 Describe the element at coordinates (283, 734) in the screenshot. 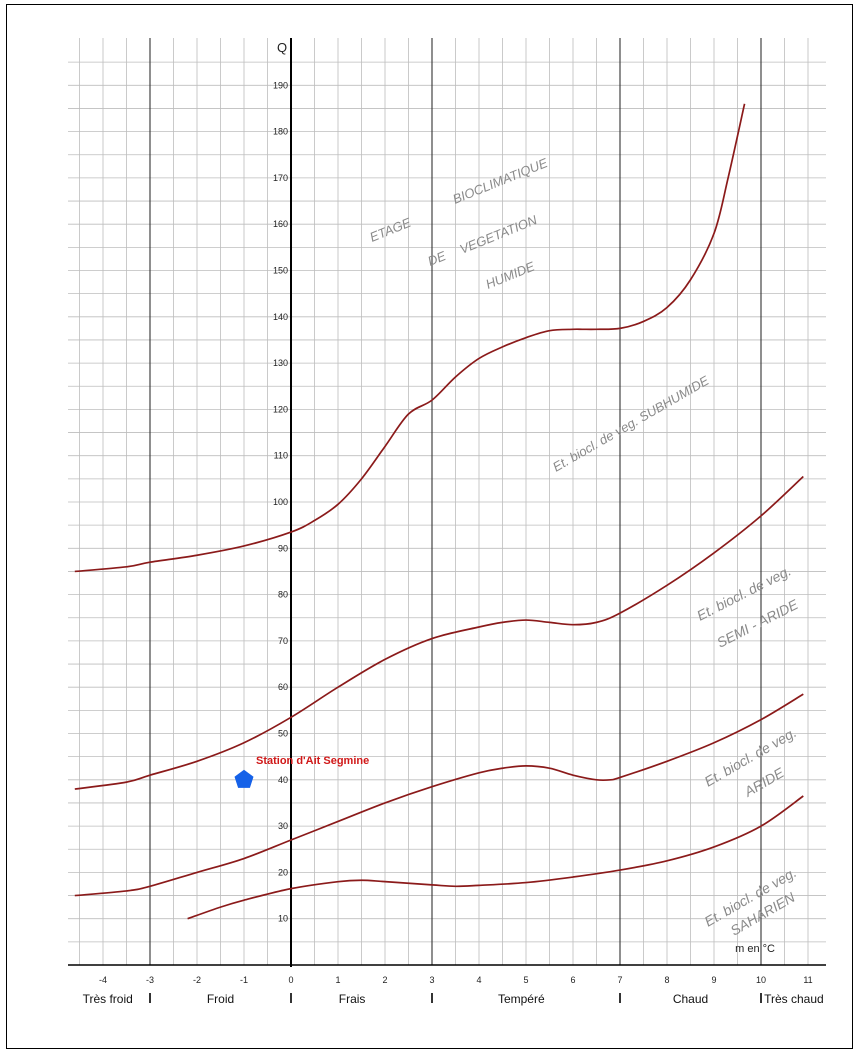

I see `y-tick-label: 50` at that location.